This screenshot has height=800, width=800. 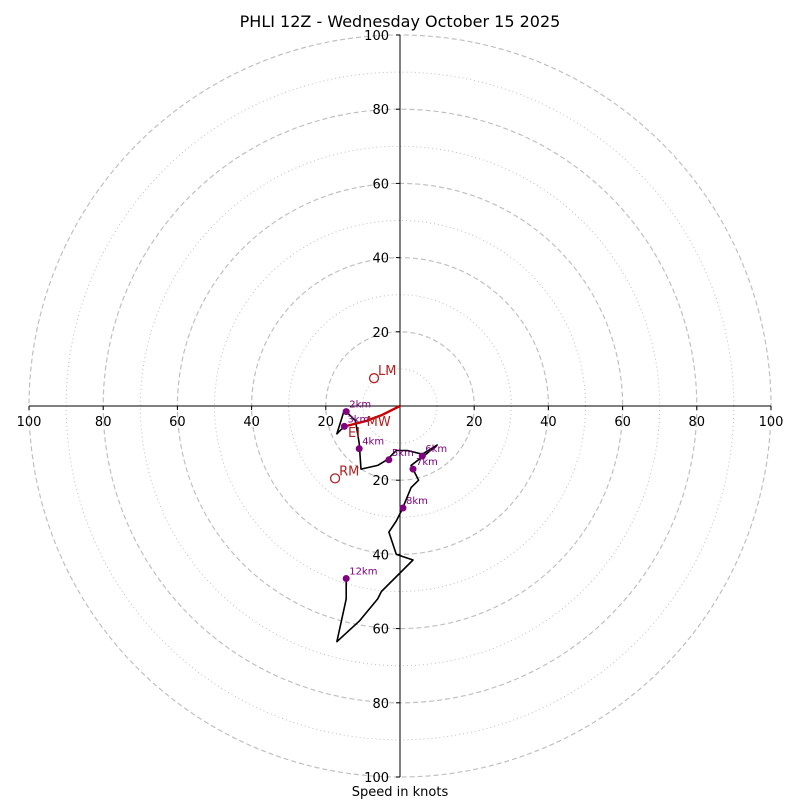 What do you see at coordinates (393, 491) in the screenshot?
I see `height-markers: 2km 3km 4km 5km 6km 7km 8km 12km EI MW` at bounding box center [393, 491].